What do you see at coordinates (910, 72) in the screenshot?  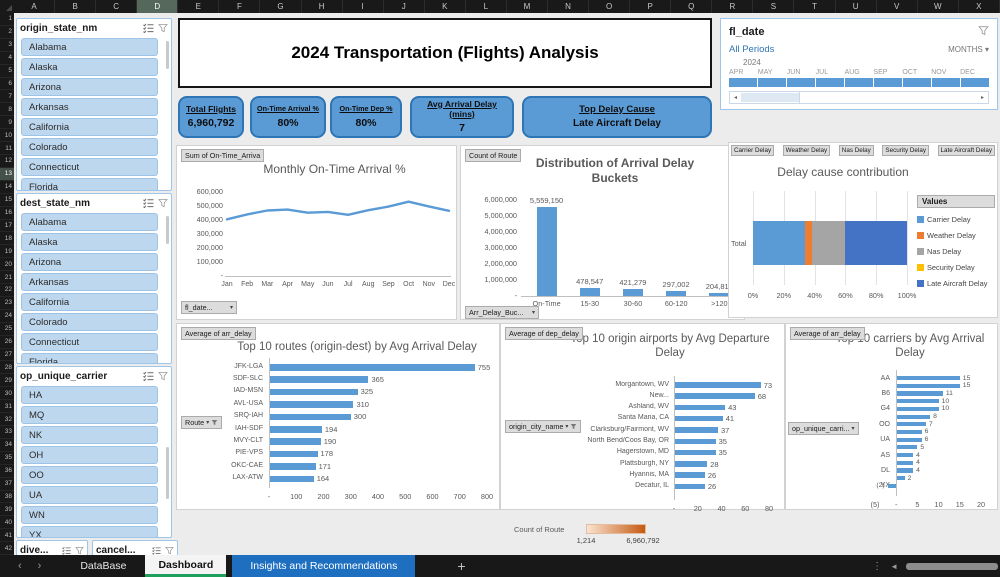 I see `timeline-month-oct: OCT` at bounding box center [910, 72].